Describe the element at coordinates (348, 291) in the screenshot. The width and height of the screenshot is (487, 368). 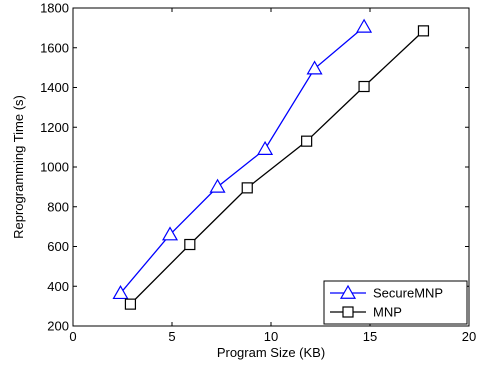
I see `legend-marker-securemnp` at that location.